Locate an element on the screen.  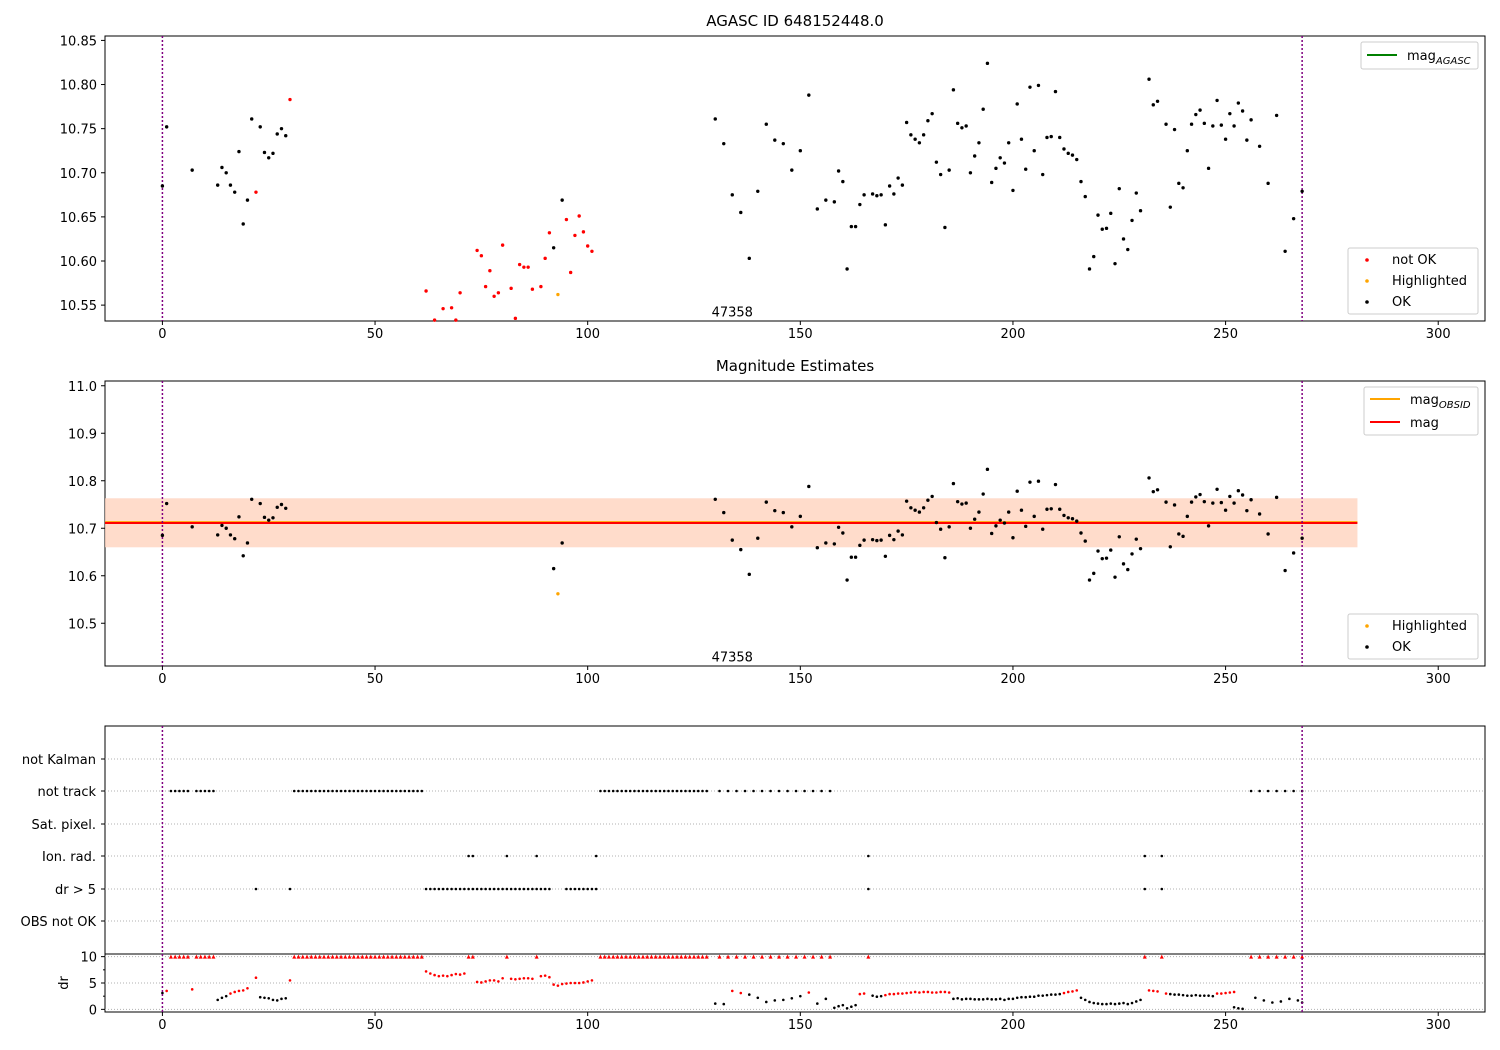
obsid-annotation: 47358 is located at coordinates (732, 657).